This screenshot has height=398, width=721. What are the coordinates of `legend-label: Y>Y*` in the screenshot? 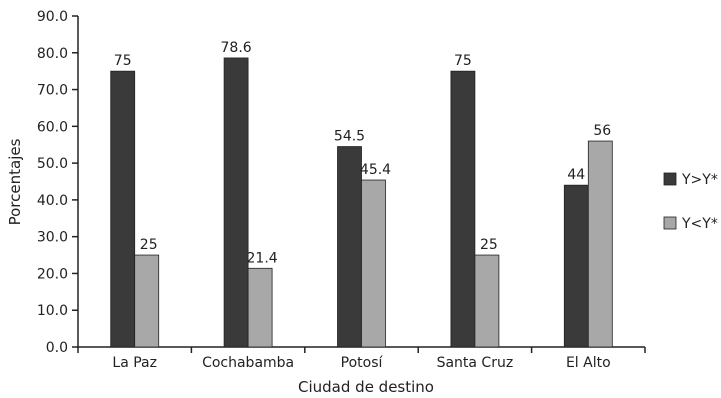 It's located at (699, 180).